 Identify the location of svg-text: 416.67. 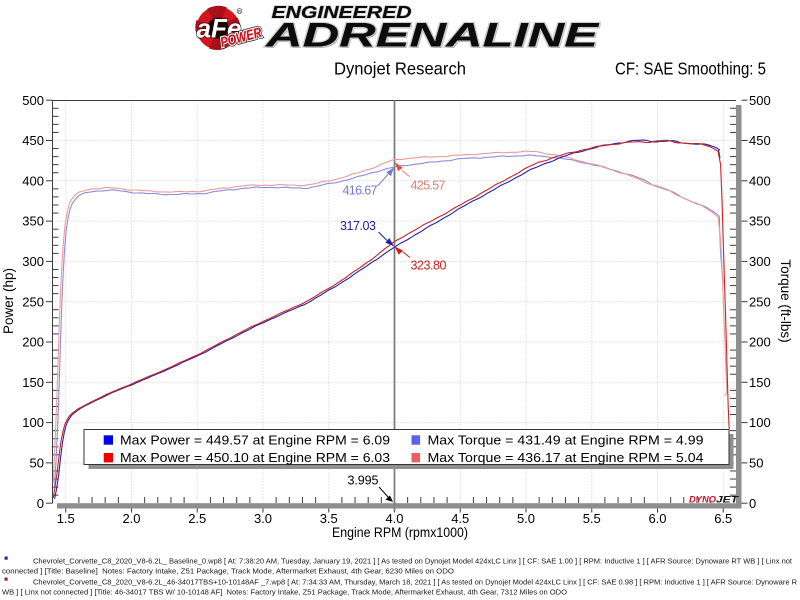
(360, 191).